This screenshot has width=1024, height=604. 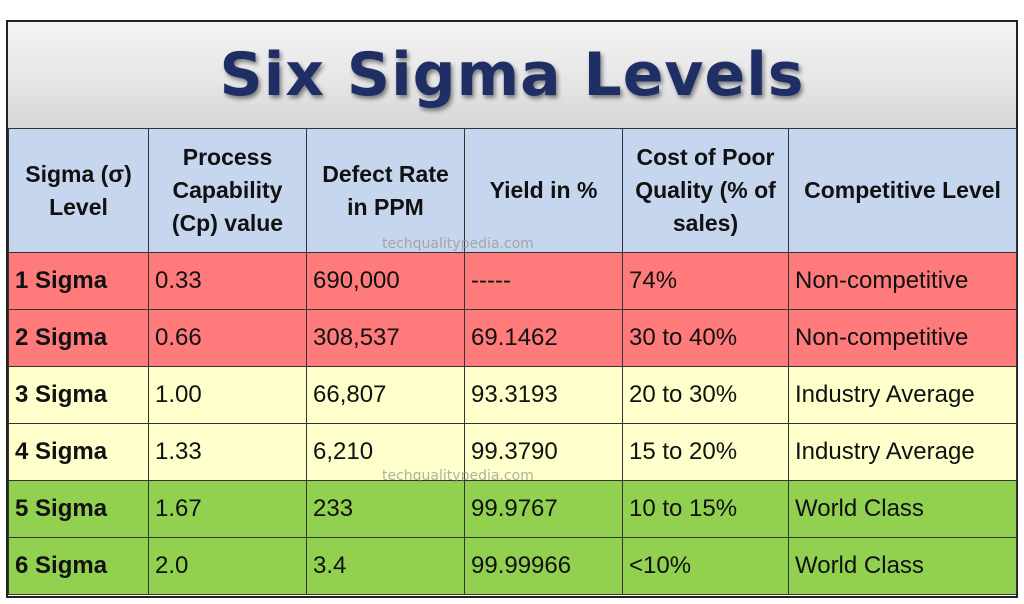 What do you see at coordinates (227, 566) in the screenshot?
I see `cell-cp-value: 2.0` at bounding box center [227, 566].